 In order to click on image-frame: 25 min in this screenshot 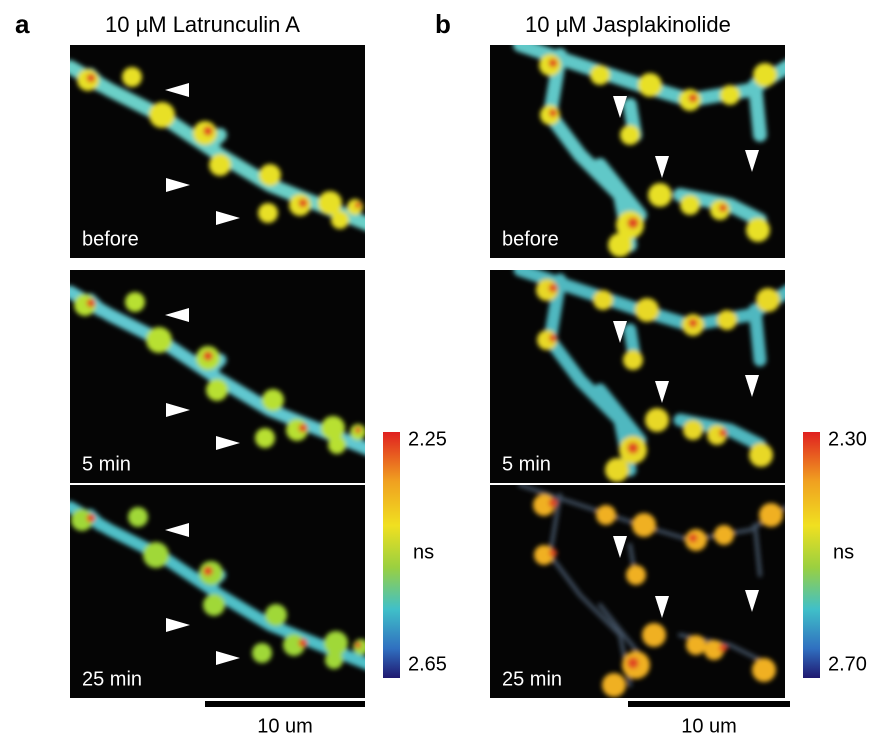, I will do `click(217, 591)`.